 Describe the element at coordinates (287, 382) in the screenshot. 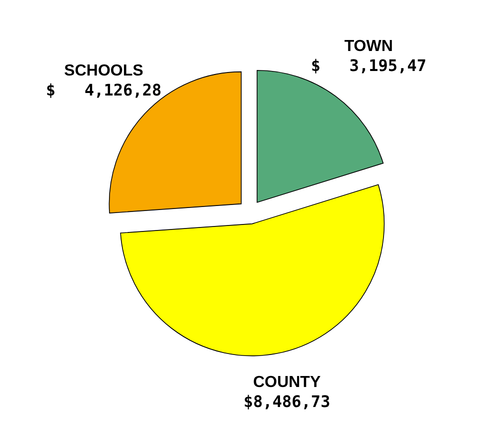

I see `slice-label: COUNTY` at that location.